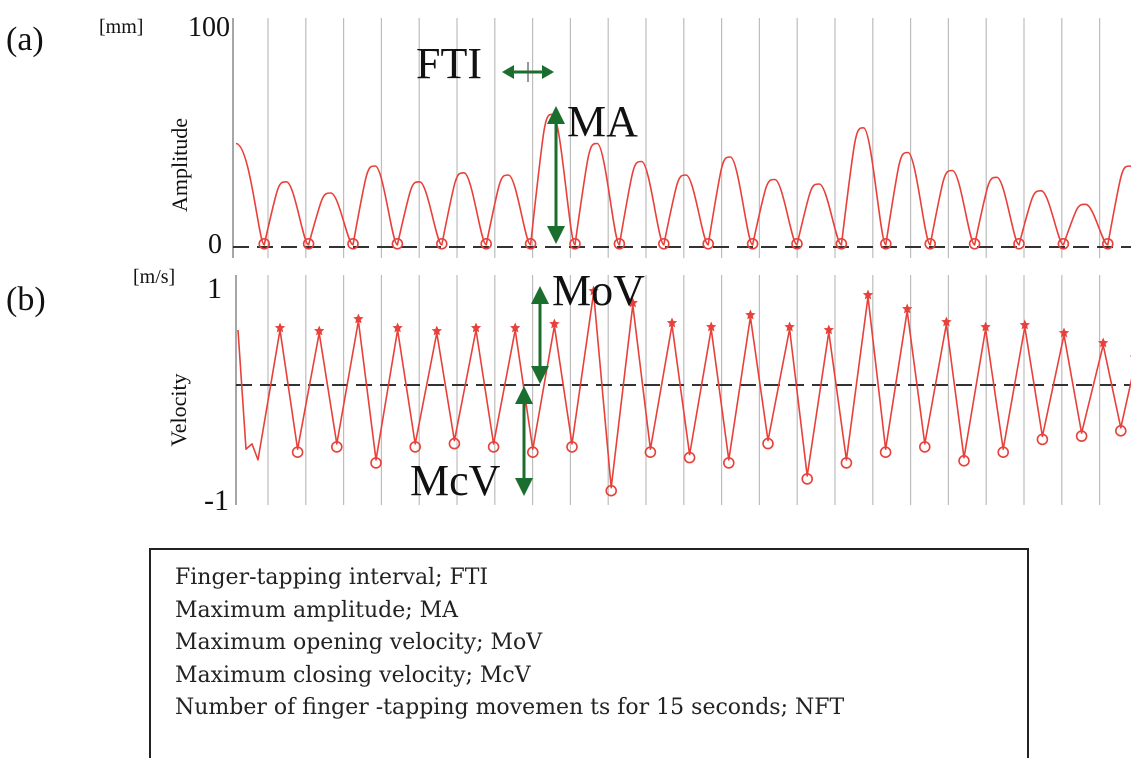 The width and height of the screenshot is (1131, 758). What do you see at coordinates (332, 577) in the screenshot?
I see `legend-line-fti: Finger-tapping interval; FTI` at bounding box center [332, 577].